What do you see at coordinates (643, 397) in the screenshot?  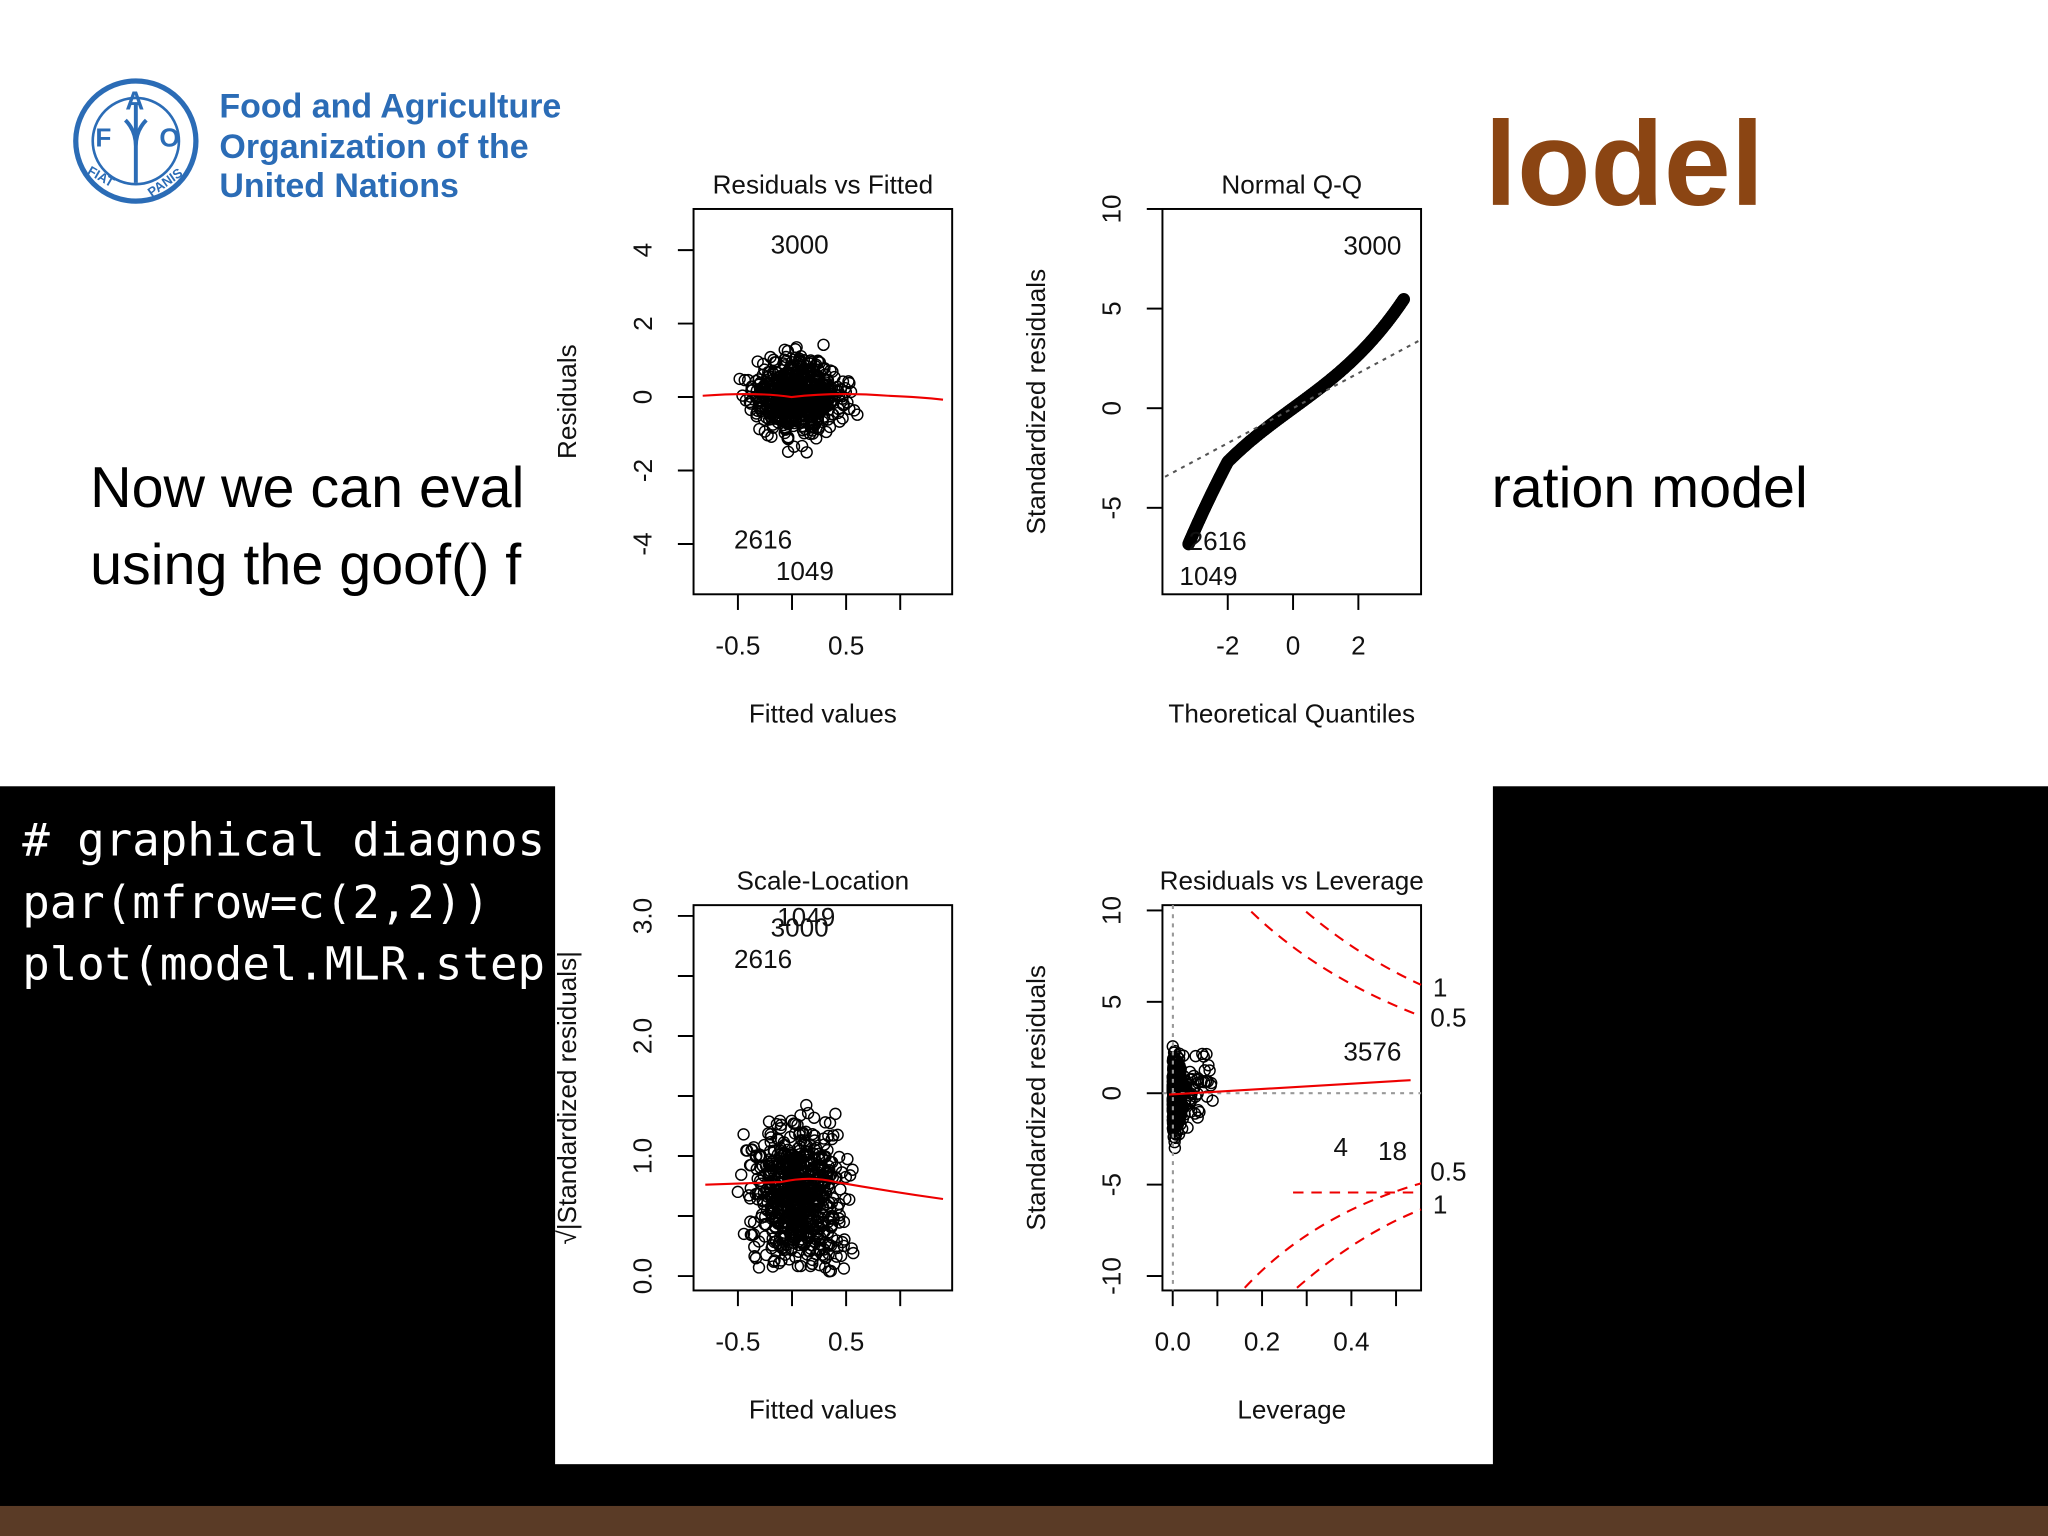 I see `y-tick-label: 0` at bounding box center [643, 397].